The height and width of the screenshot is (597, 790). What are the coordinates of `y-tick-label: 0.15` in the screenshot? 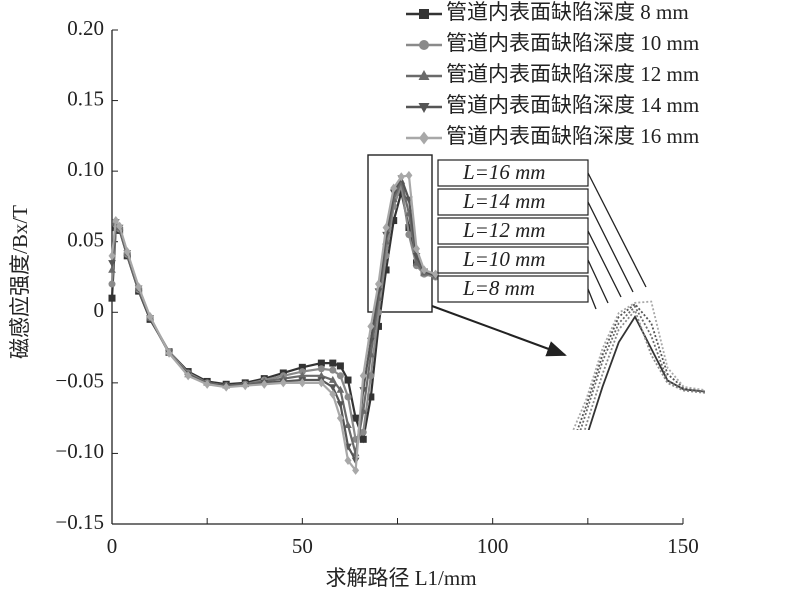 It's located at (85, 98).